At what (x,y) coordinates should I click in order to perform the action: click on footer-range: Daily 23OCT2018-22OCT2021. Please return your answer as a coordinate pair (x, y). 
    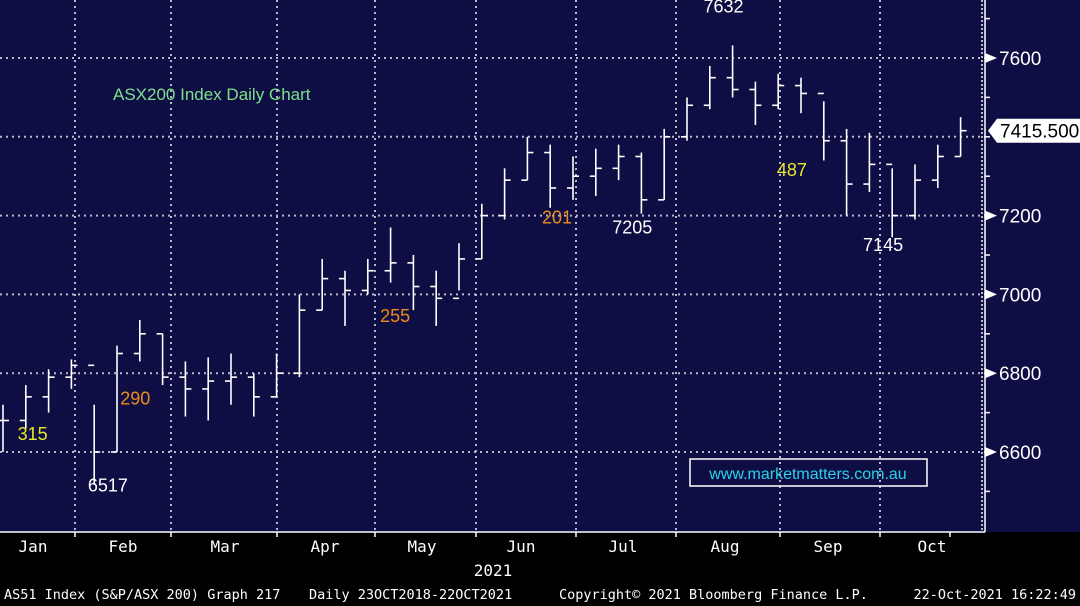
    Looking at the image, I should click on (410, 595).